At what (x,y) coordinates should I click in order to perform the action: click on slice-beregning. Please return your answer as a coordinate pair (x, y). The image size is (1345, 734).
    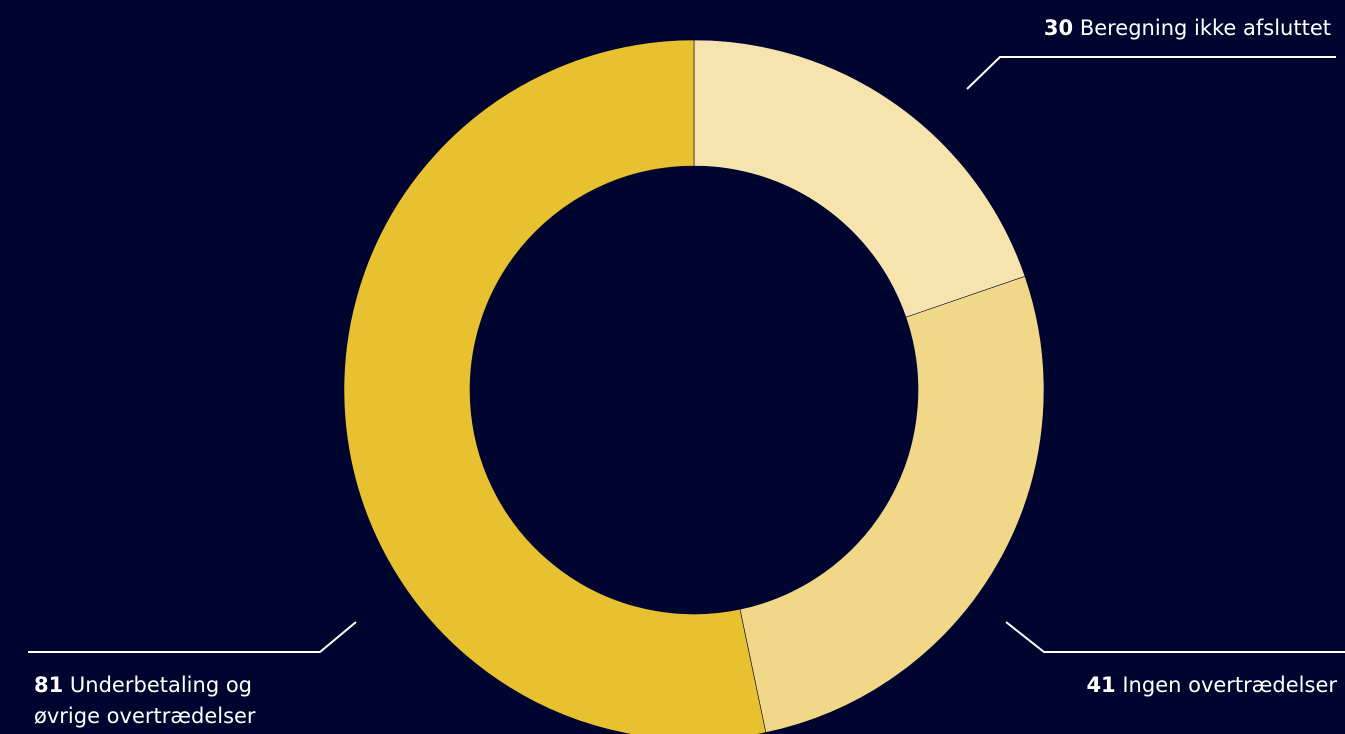
    Looking at the image, I should click on (859, 178).